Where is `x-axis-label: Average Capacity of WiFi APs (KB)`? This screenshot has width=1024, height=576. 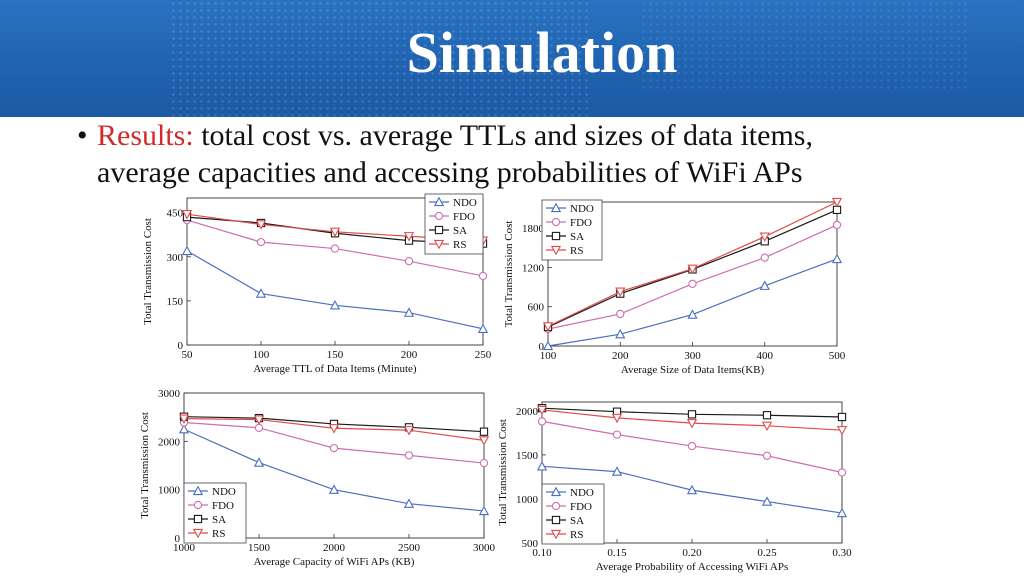
x-axis-label: Average Capacity of WiFi APs (KB) is located at coordinates (334, 562).